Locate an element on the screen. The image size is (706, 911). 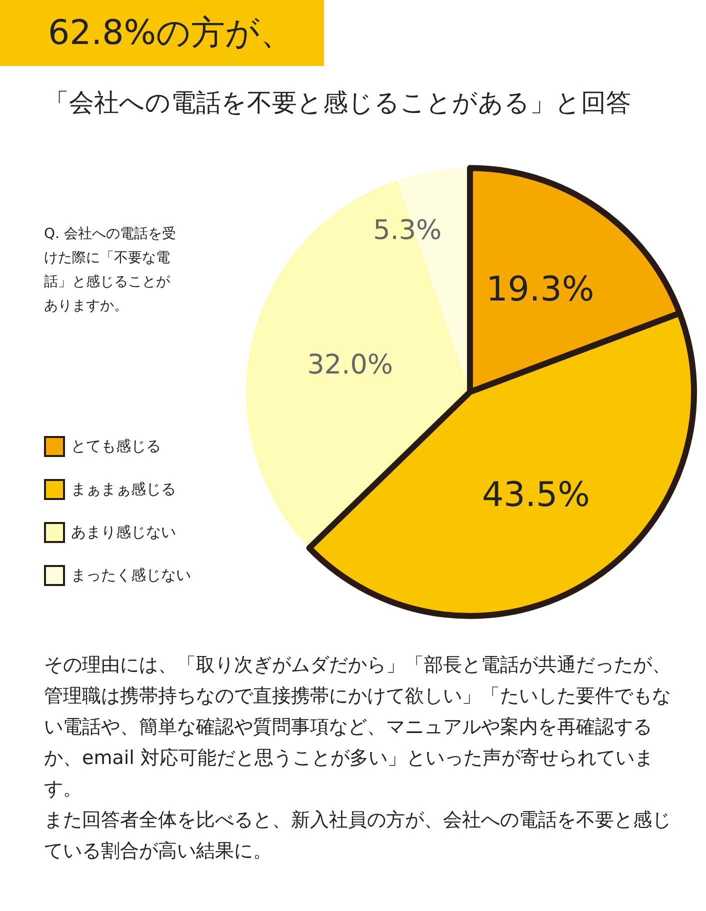
legend-label: とても感じる is located at coordinates (116, 446).